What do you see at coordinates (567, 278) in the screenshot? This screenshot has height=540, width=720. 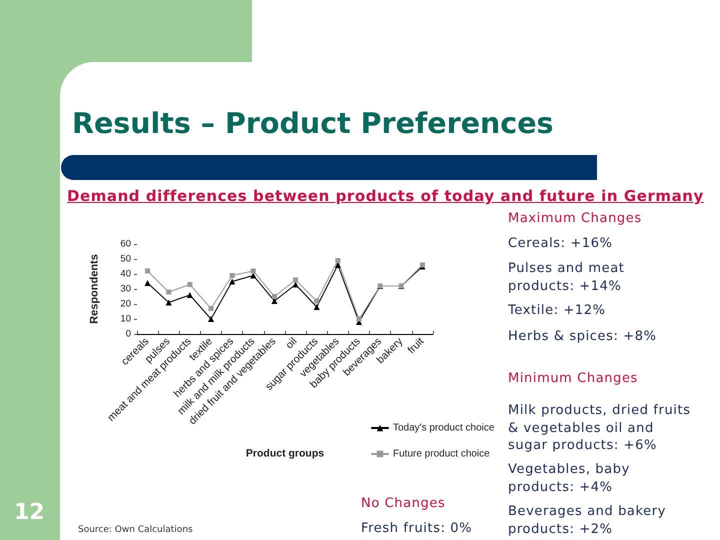 I see `text: Pulses and meat products: +14%` at bounding box center [567, 278].